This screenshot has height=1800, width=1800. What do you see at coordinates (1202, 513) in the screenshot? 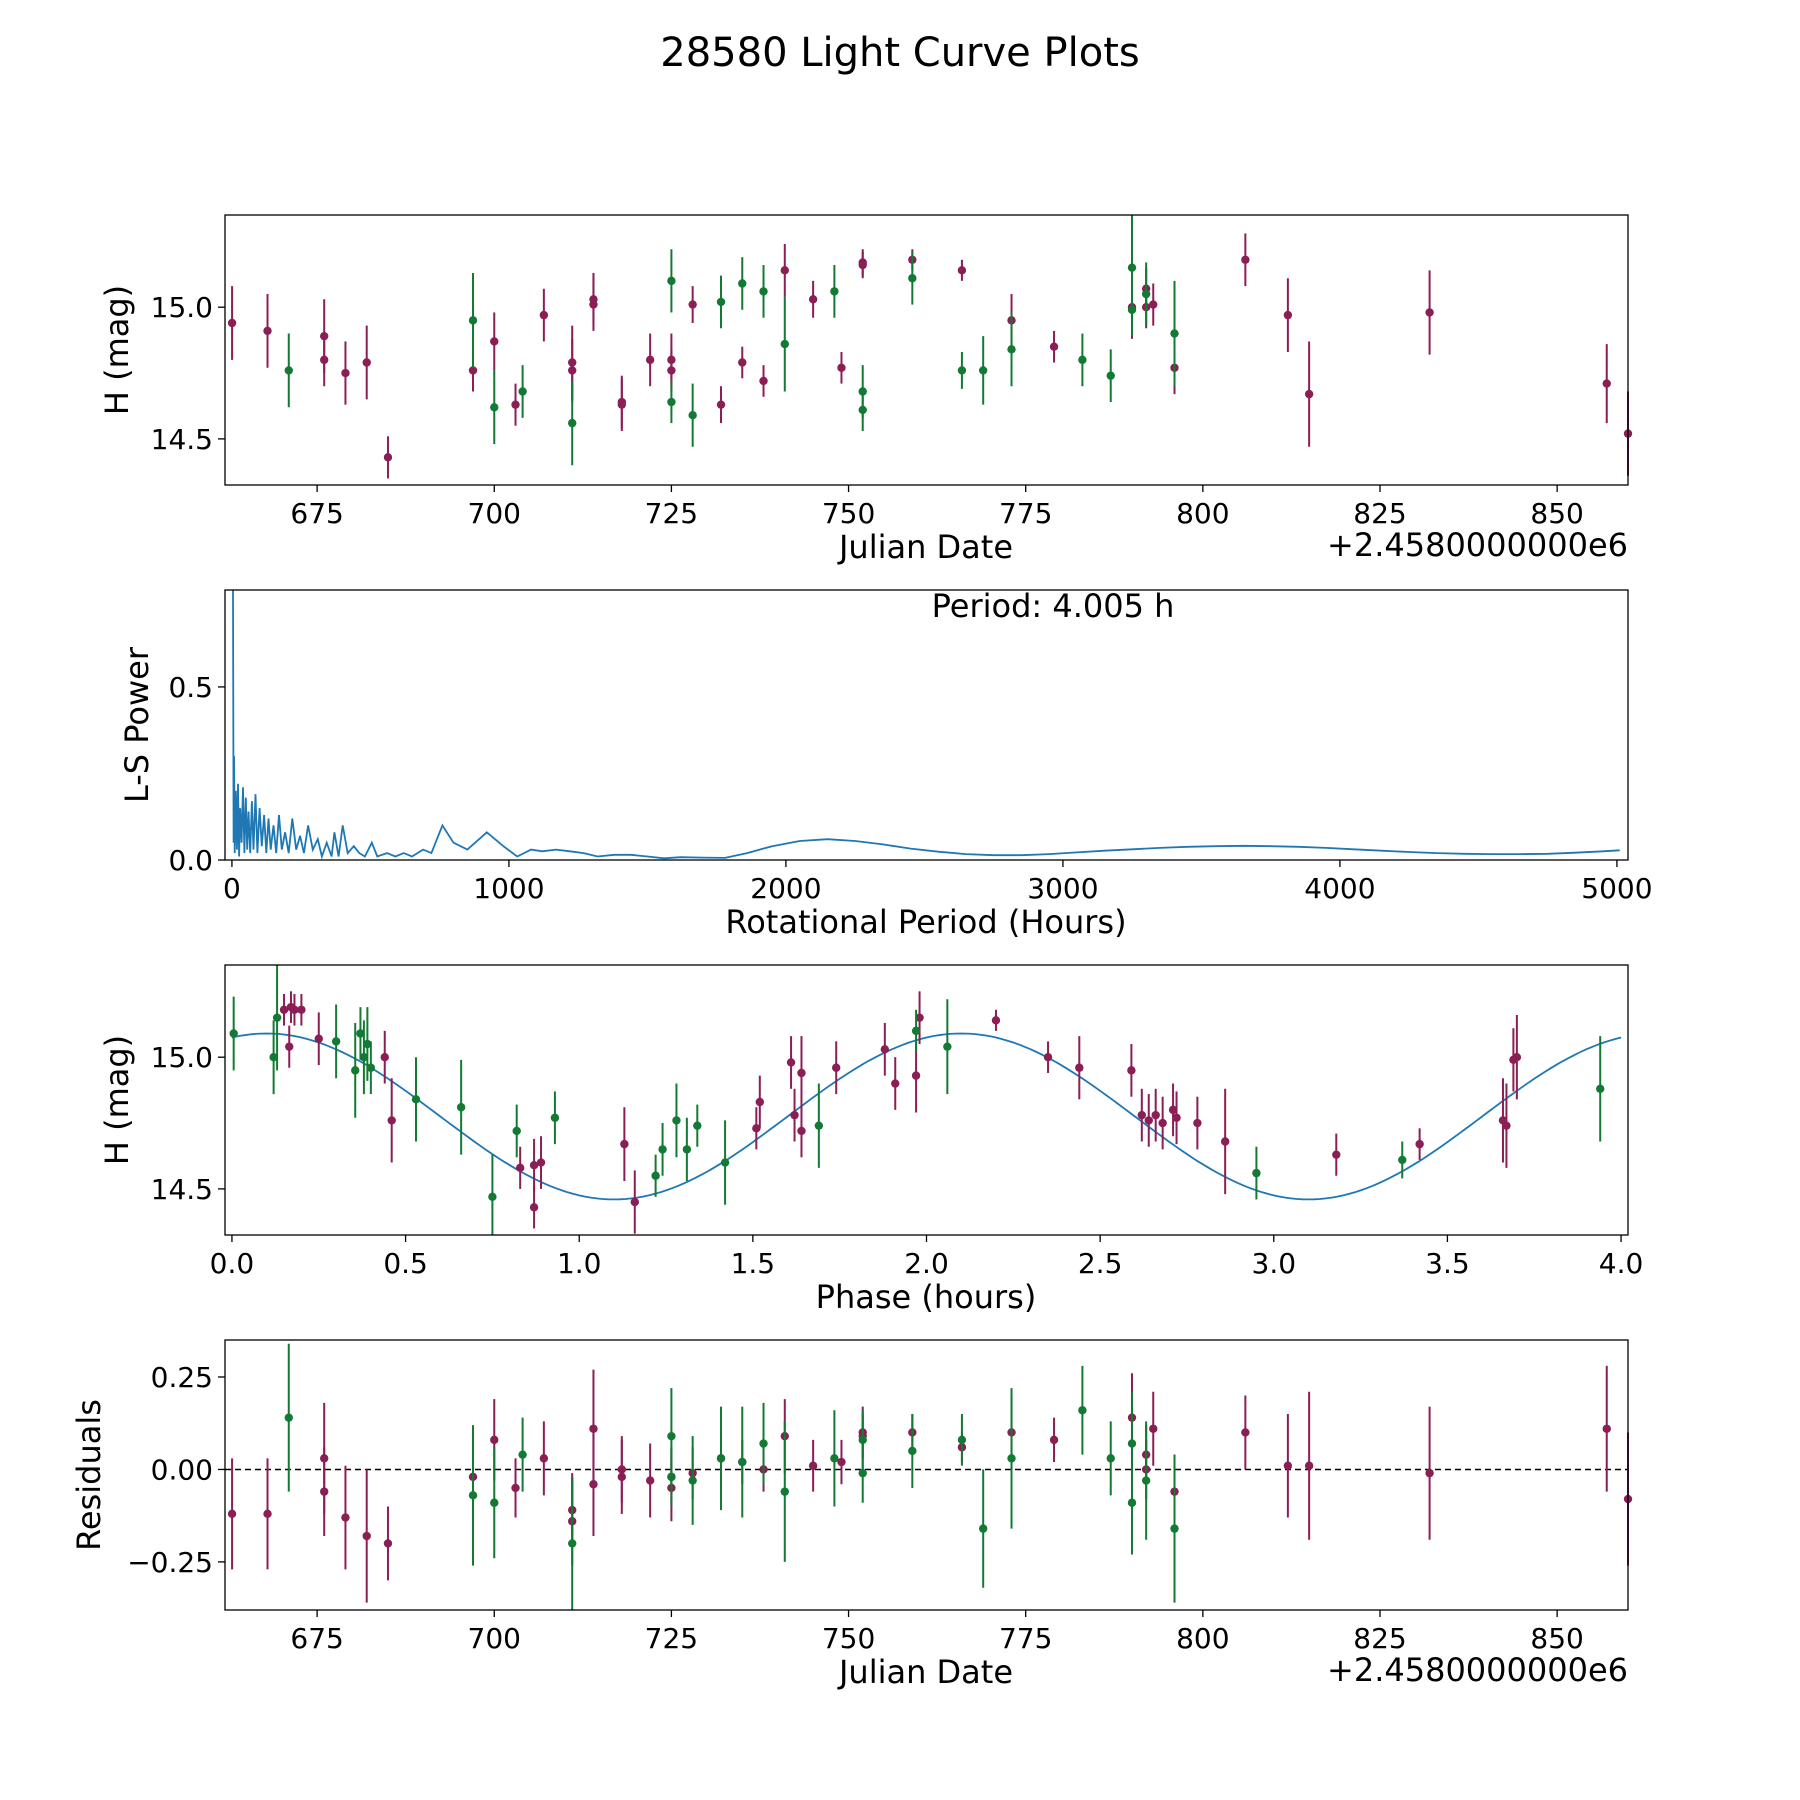
I see `lightcurve-xtick-label: 800` at bounding box center [1202, 513].